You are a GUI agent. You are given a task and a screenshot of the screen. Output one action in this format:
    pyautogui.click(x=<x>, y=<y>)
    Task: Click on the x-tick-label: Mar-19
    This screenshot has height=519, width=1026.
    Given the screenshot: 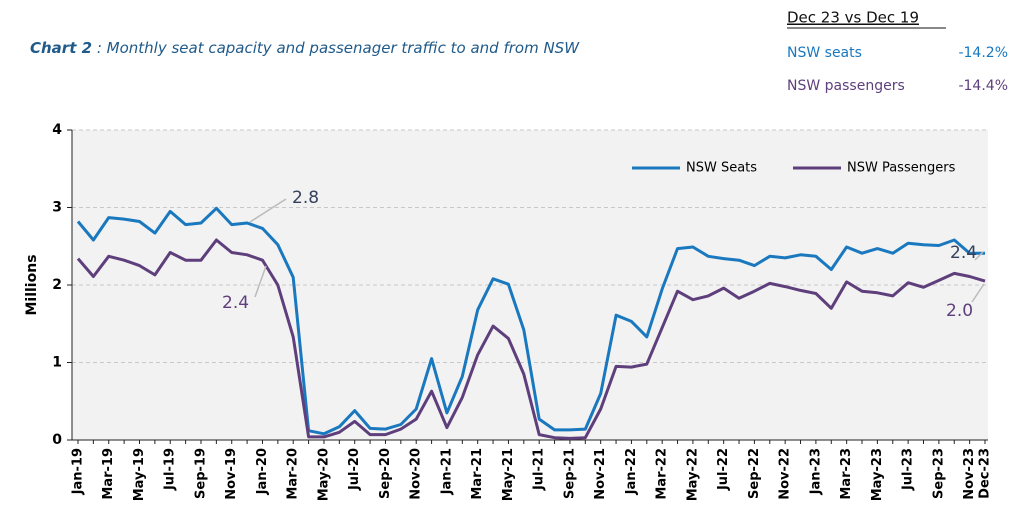 What is the action you would take?
    pyautogui.click(x=108, y=474)
    